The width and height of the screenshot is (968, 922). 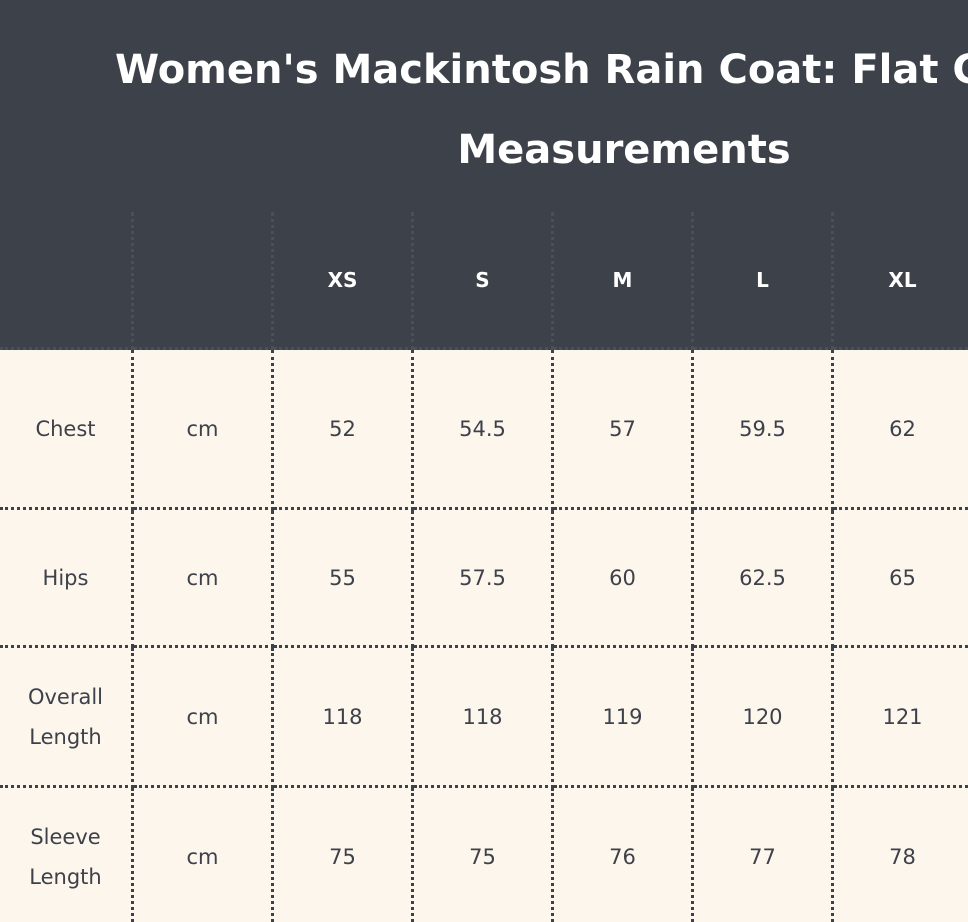 What do you see at coordinates (344, 430) in the screenshot?
I see `value-cell: 52` at bounding box center [344, 430].